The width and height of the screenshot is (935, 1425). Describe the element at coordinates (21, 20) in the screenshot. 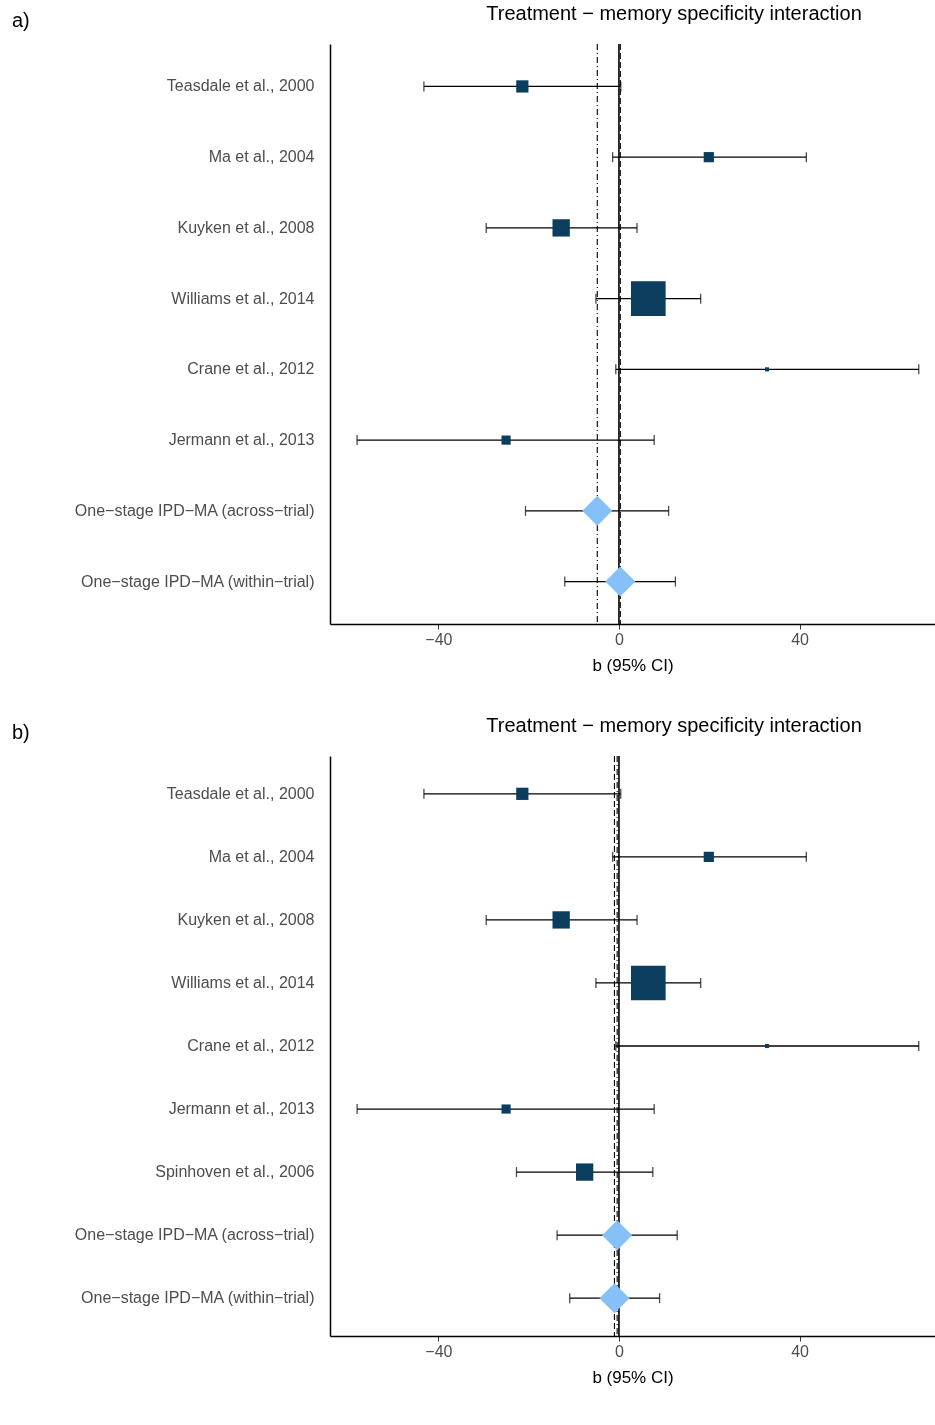

I see `text: a)` at that location.